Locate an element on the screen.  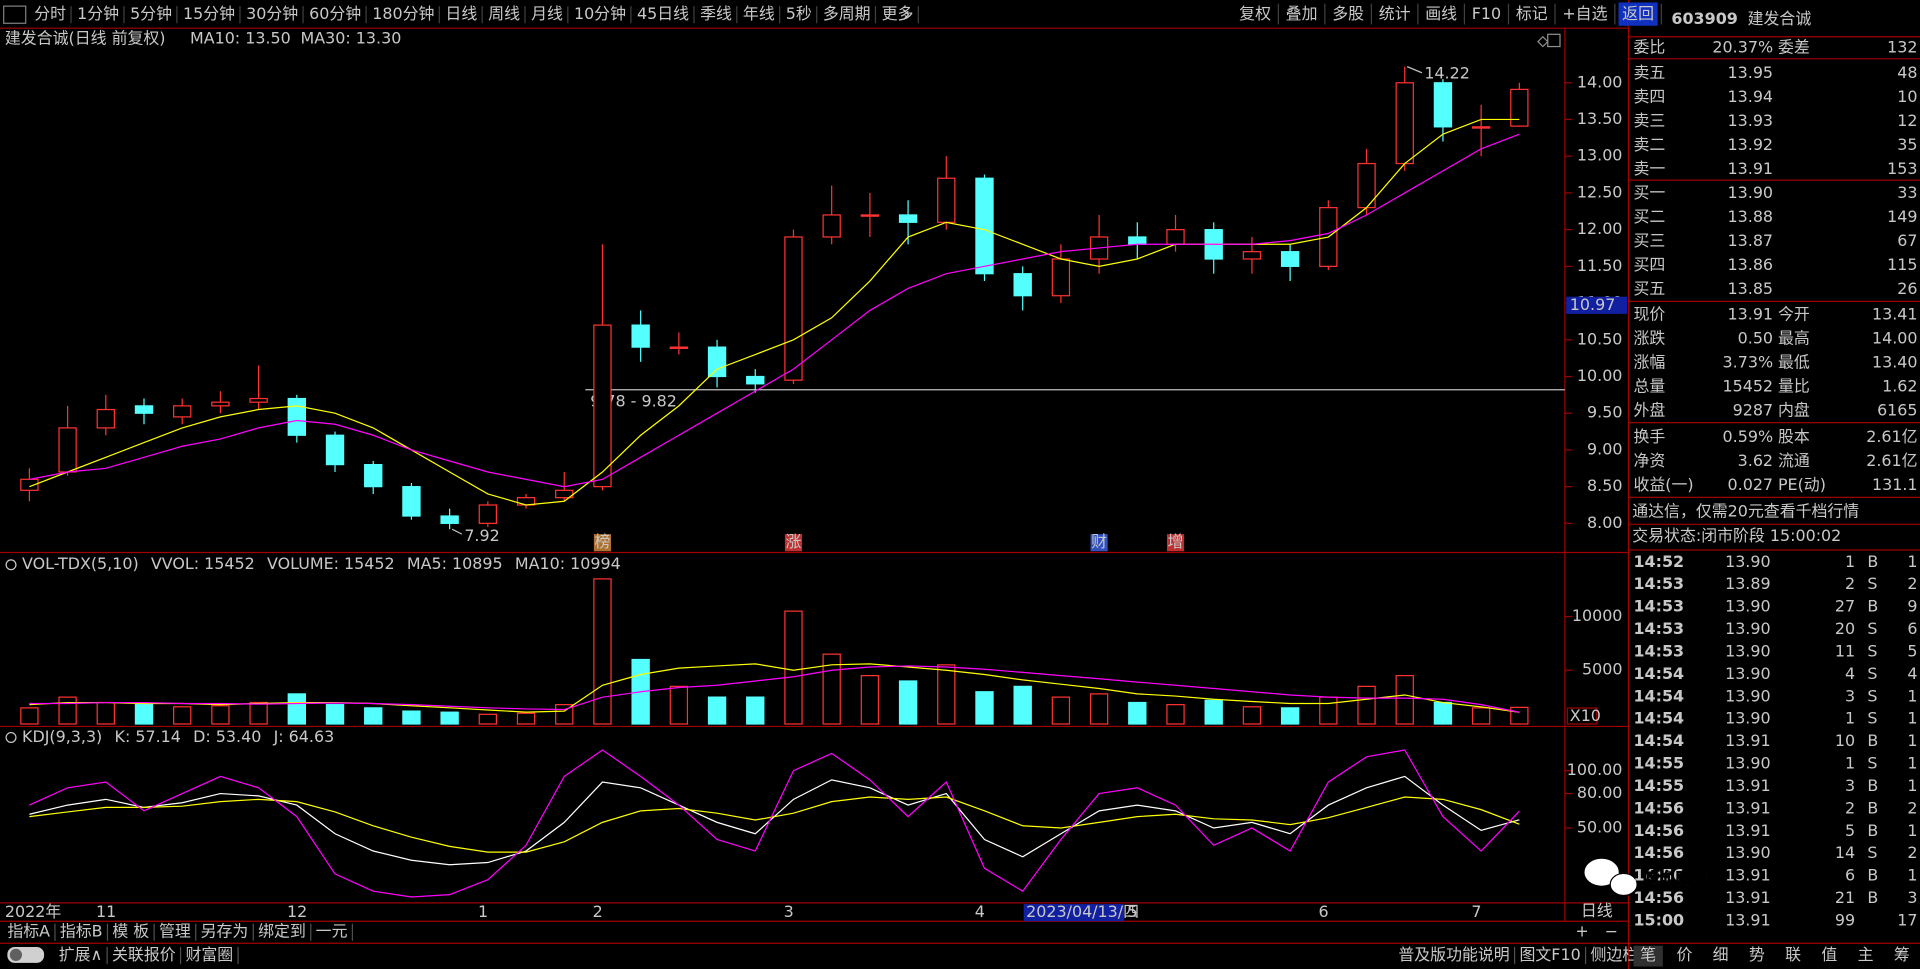
x-tick-label: 3 is located at coordinates (789, 911).